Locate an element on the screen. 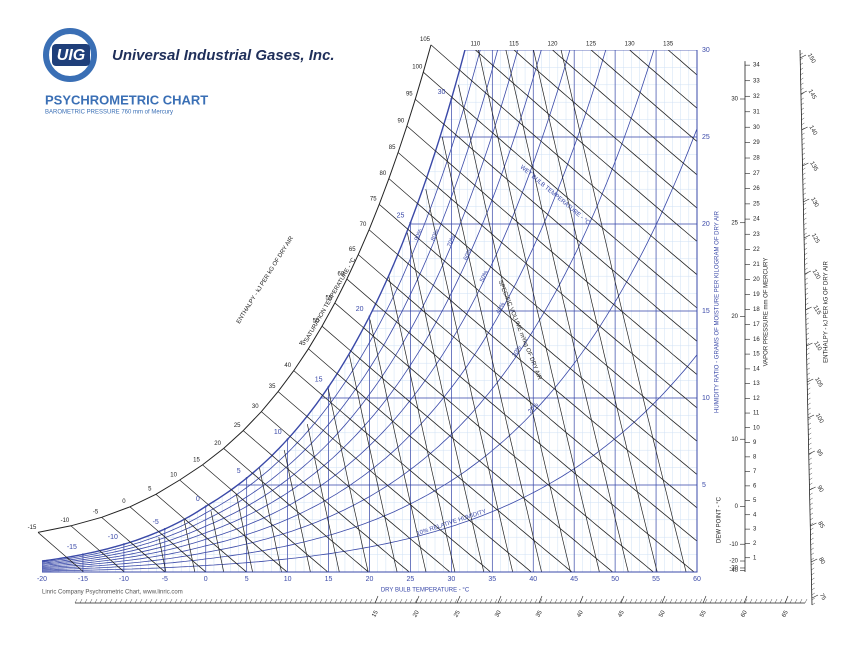 Image resolution: width=848 pixels, height=653 pixels. enthalpy-label: 60 is located at coordinates (341, 274).